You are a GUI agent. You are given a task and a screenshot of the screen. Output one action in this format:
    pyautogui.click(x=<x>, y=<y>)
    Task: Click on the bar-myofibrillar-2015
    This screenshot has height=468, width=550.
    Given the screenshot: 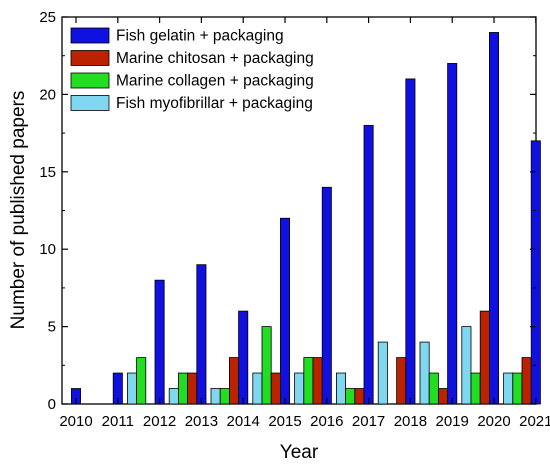 What is the action you would take?
    pyautogui.click(x=257, y=388)
    